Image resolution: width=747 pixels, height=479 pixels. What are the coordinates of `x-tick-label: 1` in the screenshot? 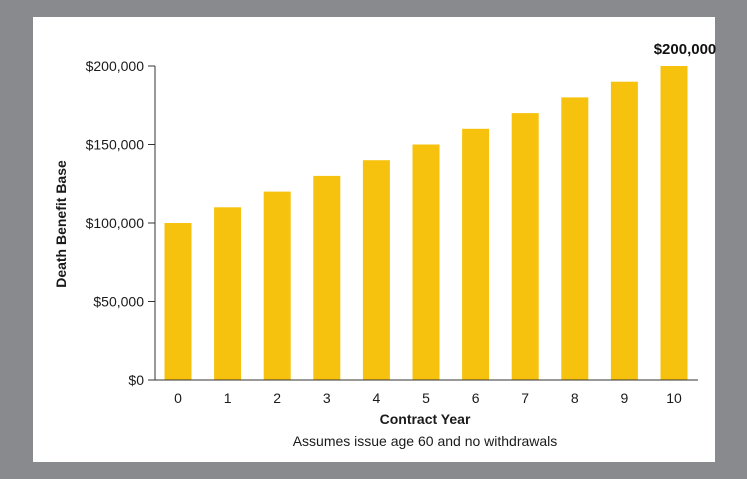 It's located at (228, 398).